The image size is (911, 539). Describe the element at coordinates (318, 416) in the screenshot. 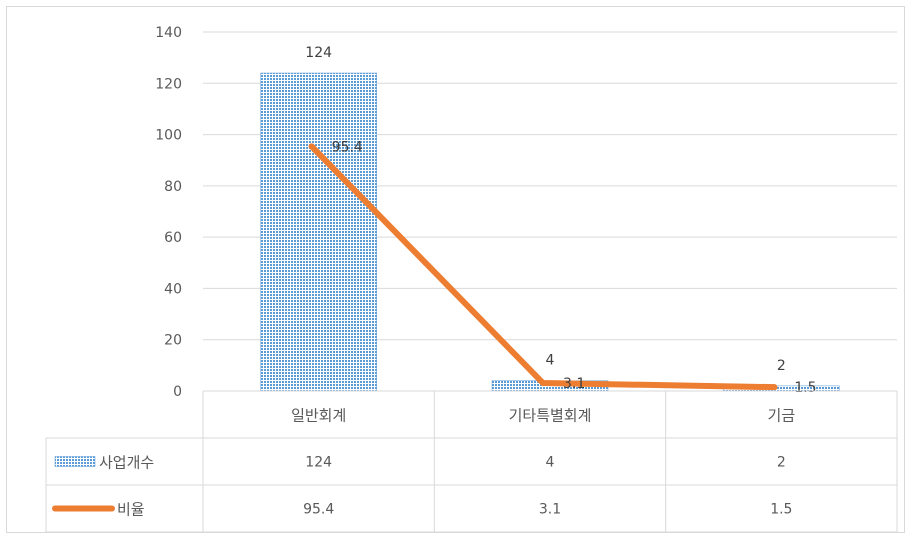

I see `category-label: 일반회계` at that location.